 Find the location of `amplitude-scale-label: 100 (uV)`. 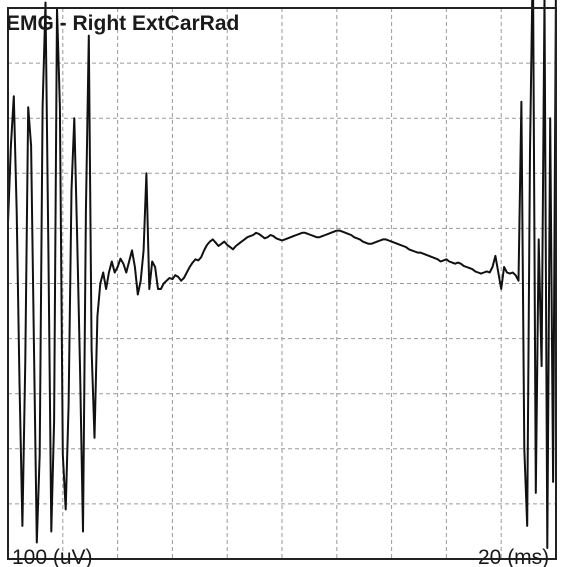

amplitude-scale-label: 100 (uV) is located at coordinates (52, 556).